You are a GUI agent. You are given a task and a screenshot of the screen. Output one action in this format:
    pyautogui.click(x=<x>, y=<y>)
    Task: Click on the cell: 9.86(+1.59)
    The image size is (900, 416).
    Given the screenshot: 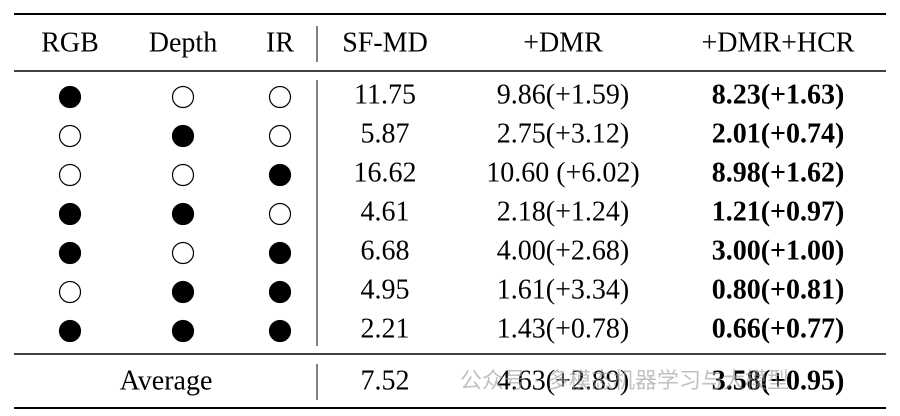 What is the action you would take?
    pyautogui.click(x=563, y=94)
    